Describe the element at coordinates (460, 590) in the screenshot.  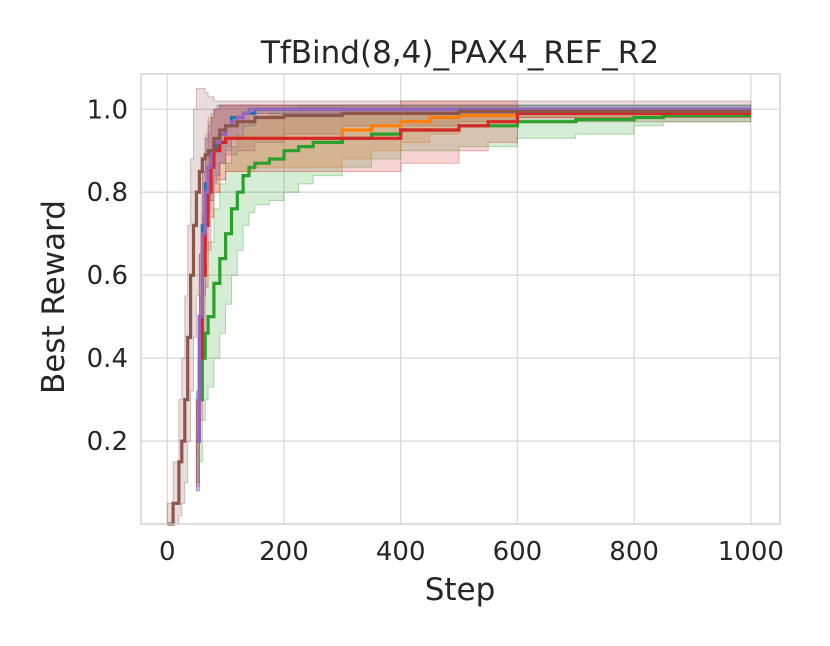
I see `x-axis-title: Step` at that location.